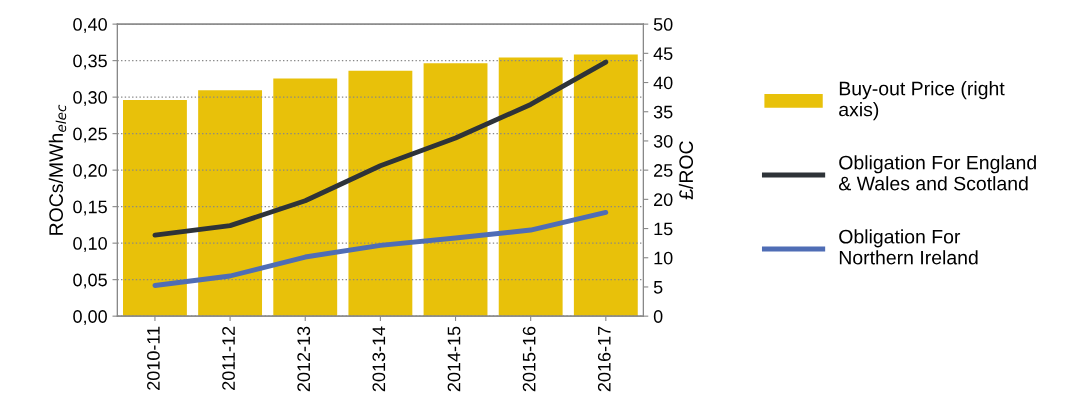 The height and width of the screenshot is (416, 1067). I want to click on y2-tick-label: 35, so click(663, 112).